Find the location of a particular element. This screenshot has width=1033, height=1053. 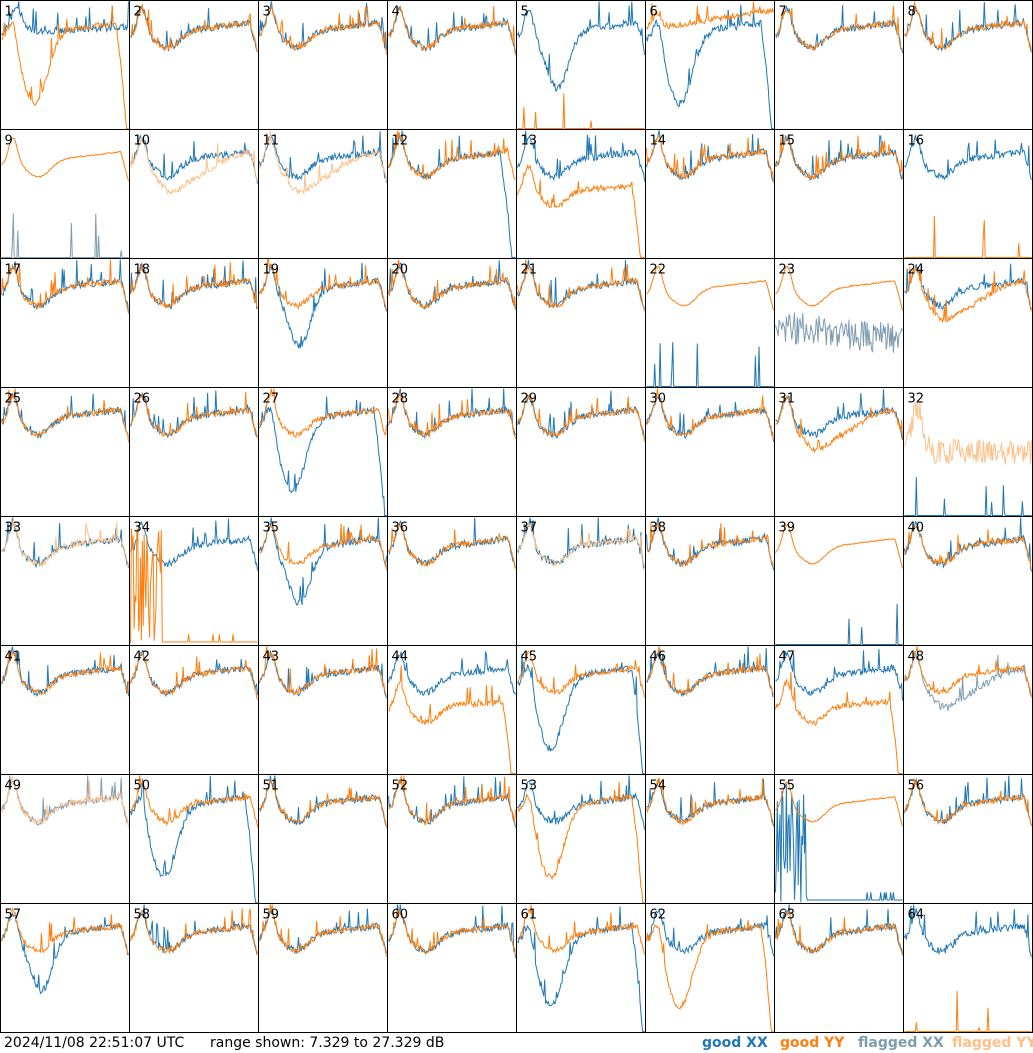

panel-20: 20 is located at coordinates (452, 323).